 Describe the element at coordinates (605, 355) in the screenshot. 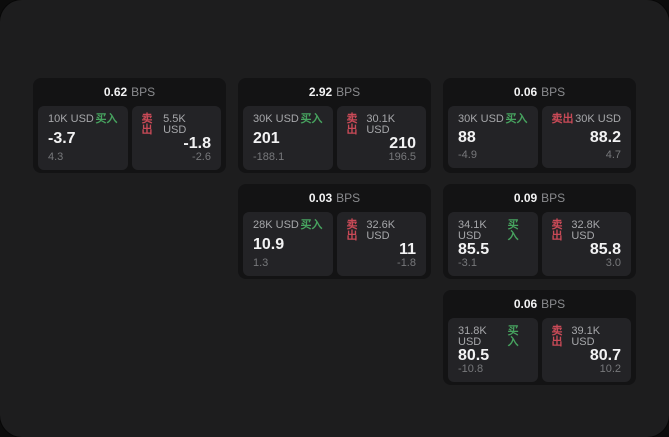

I see `sell-price: 80.7` at that location.